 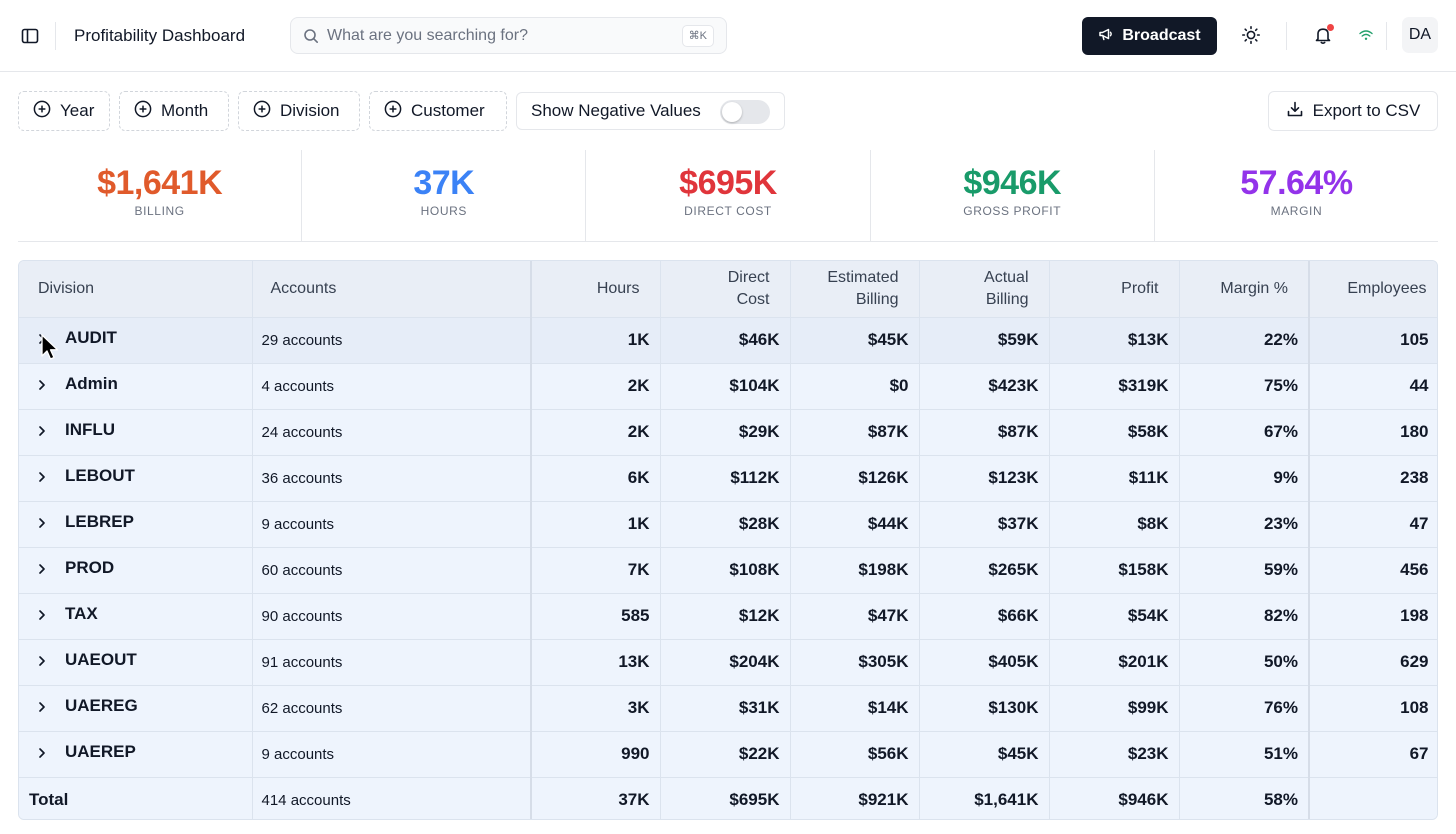 What do you see at coordinates (299, 111) in the screenshot?
I see `filter-division-button: Division` at bounding box center [299, 111].